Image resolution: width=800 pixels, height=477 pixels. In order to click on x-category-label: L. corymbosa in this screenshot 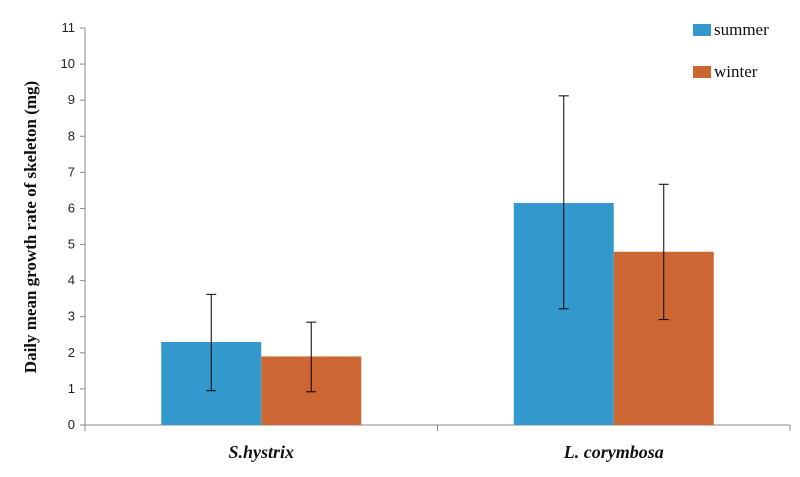, I will do `click(613, 452)`.